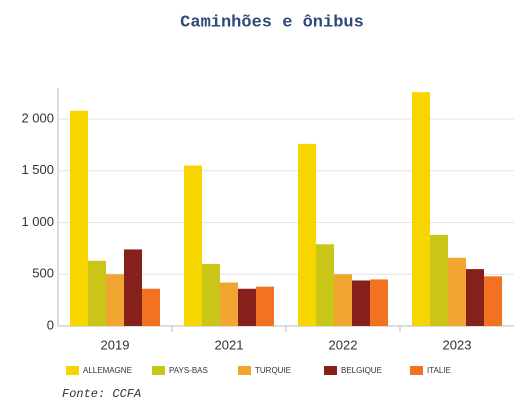 The width and height of the screenshot is (519, 401). I want to click on y-tick-label: 1 000, so click(37, 221).